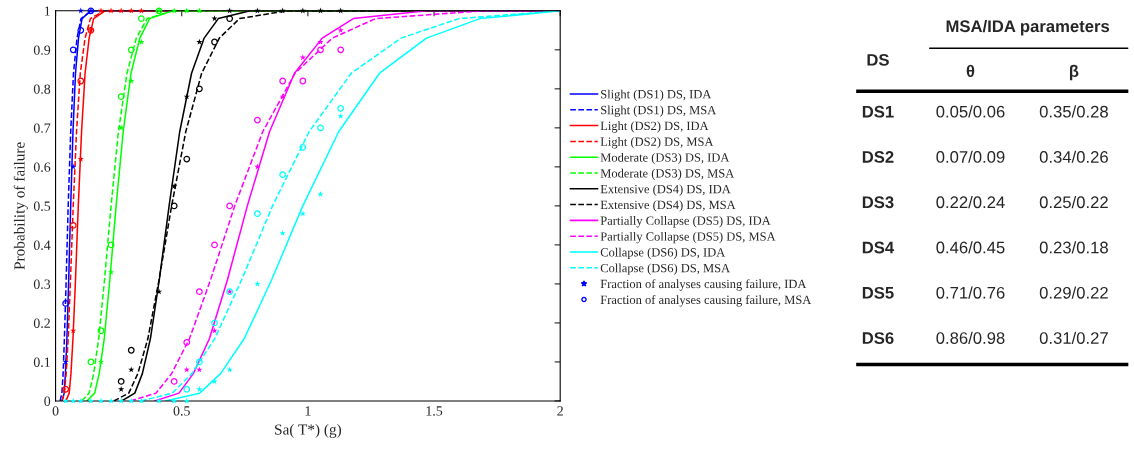 This screenshot has height=450, width=1134. Describe the element at coordinates (665, 158) in the screenshot. I see `legend-label: Moderate (DS3) DS, IDA` at that location.